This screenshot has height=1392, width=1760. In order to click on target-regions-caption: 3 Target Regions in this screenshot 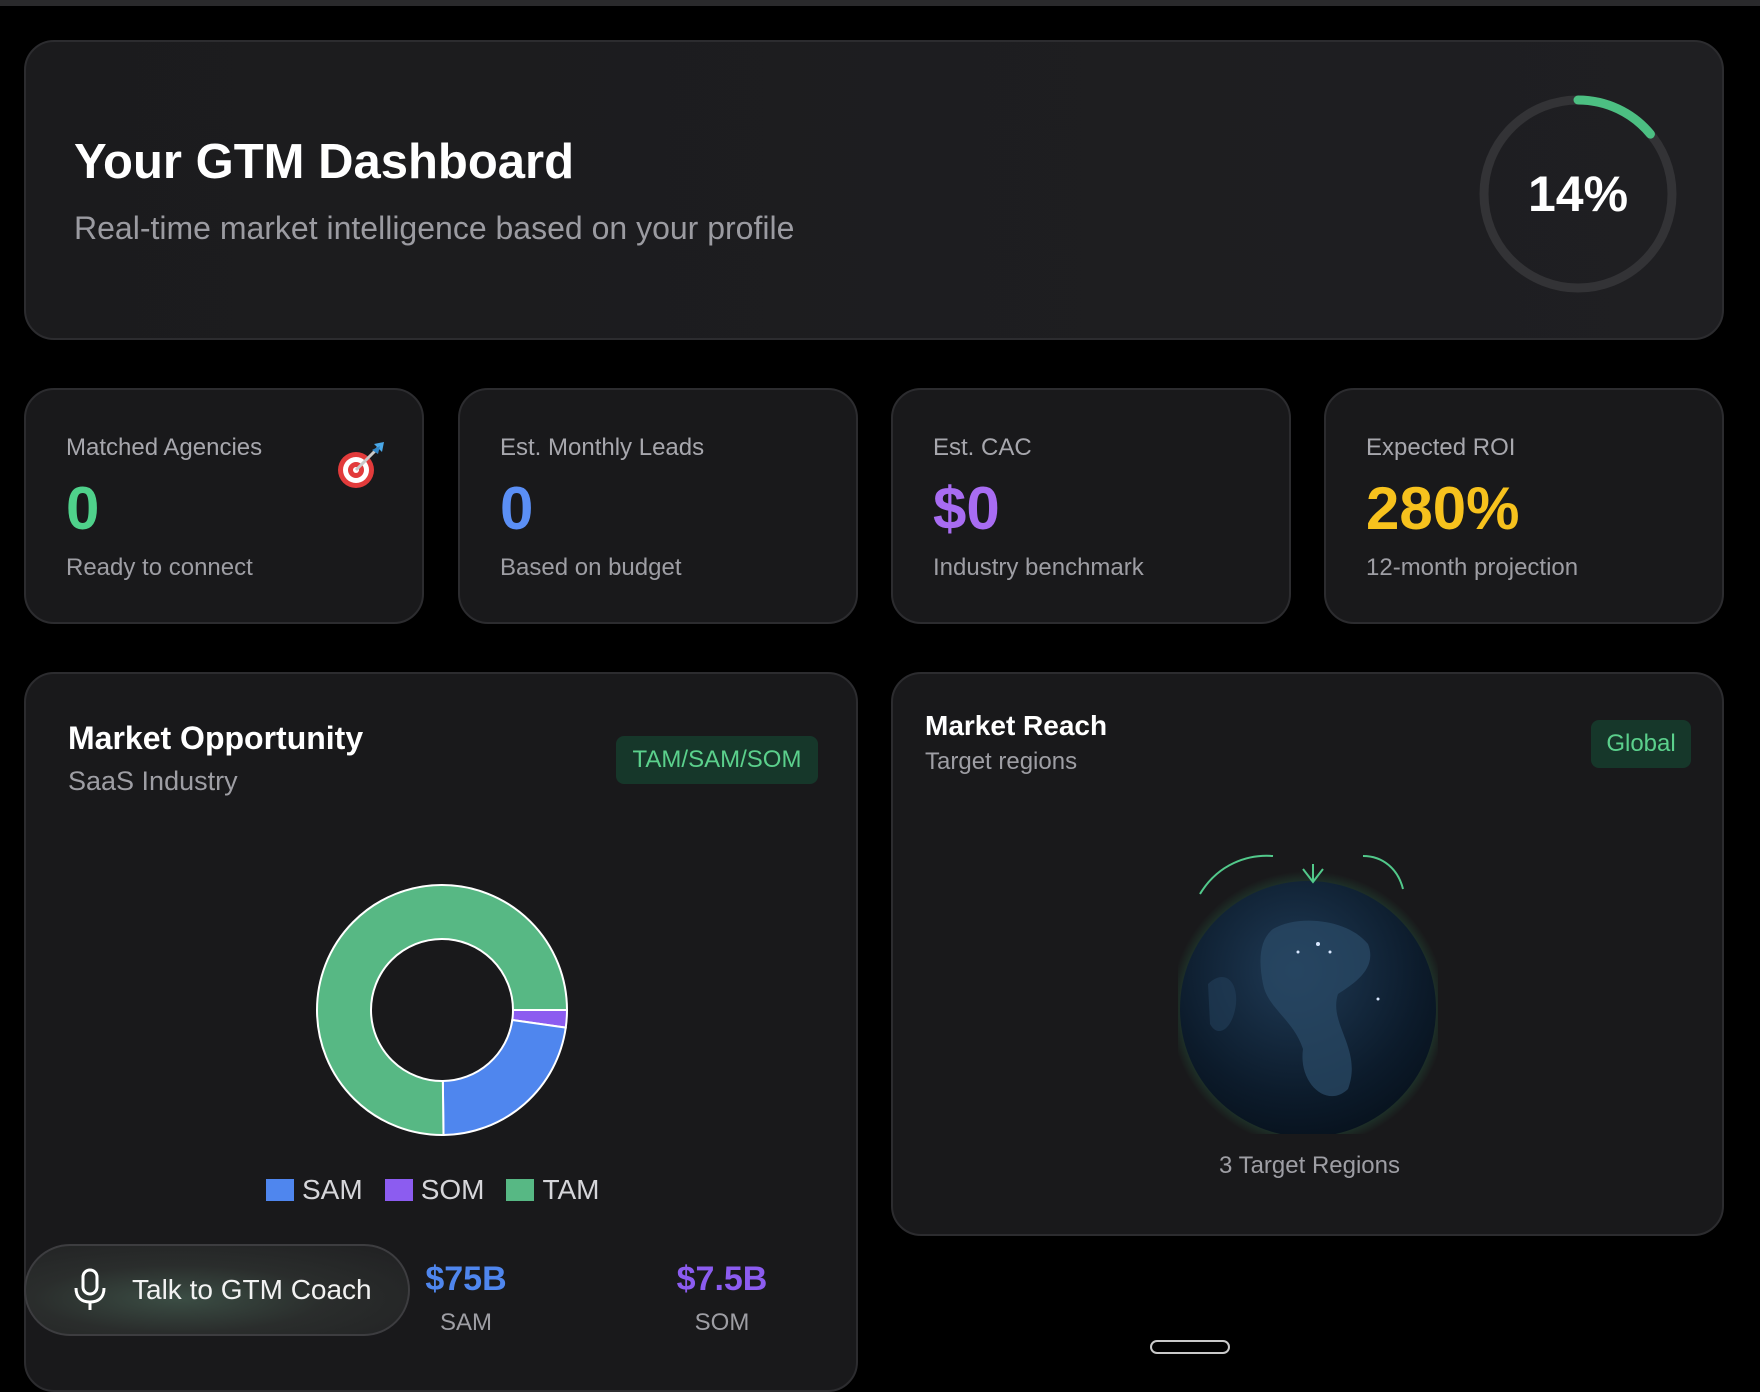, I will do `click(1309, 1165)`.